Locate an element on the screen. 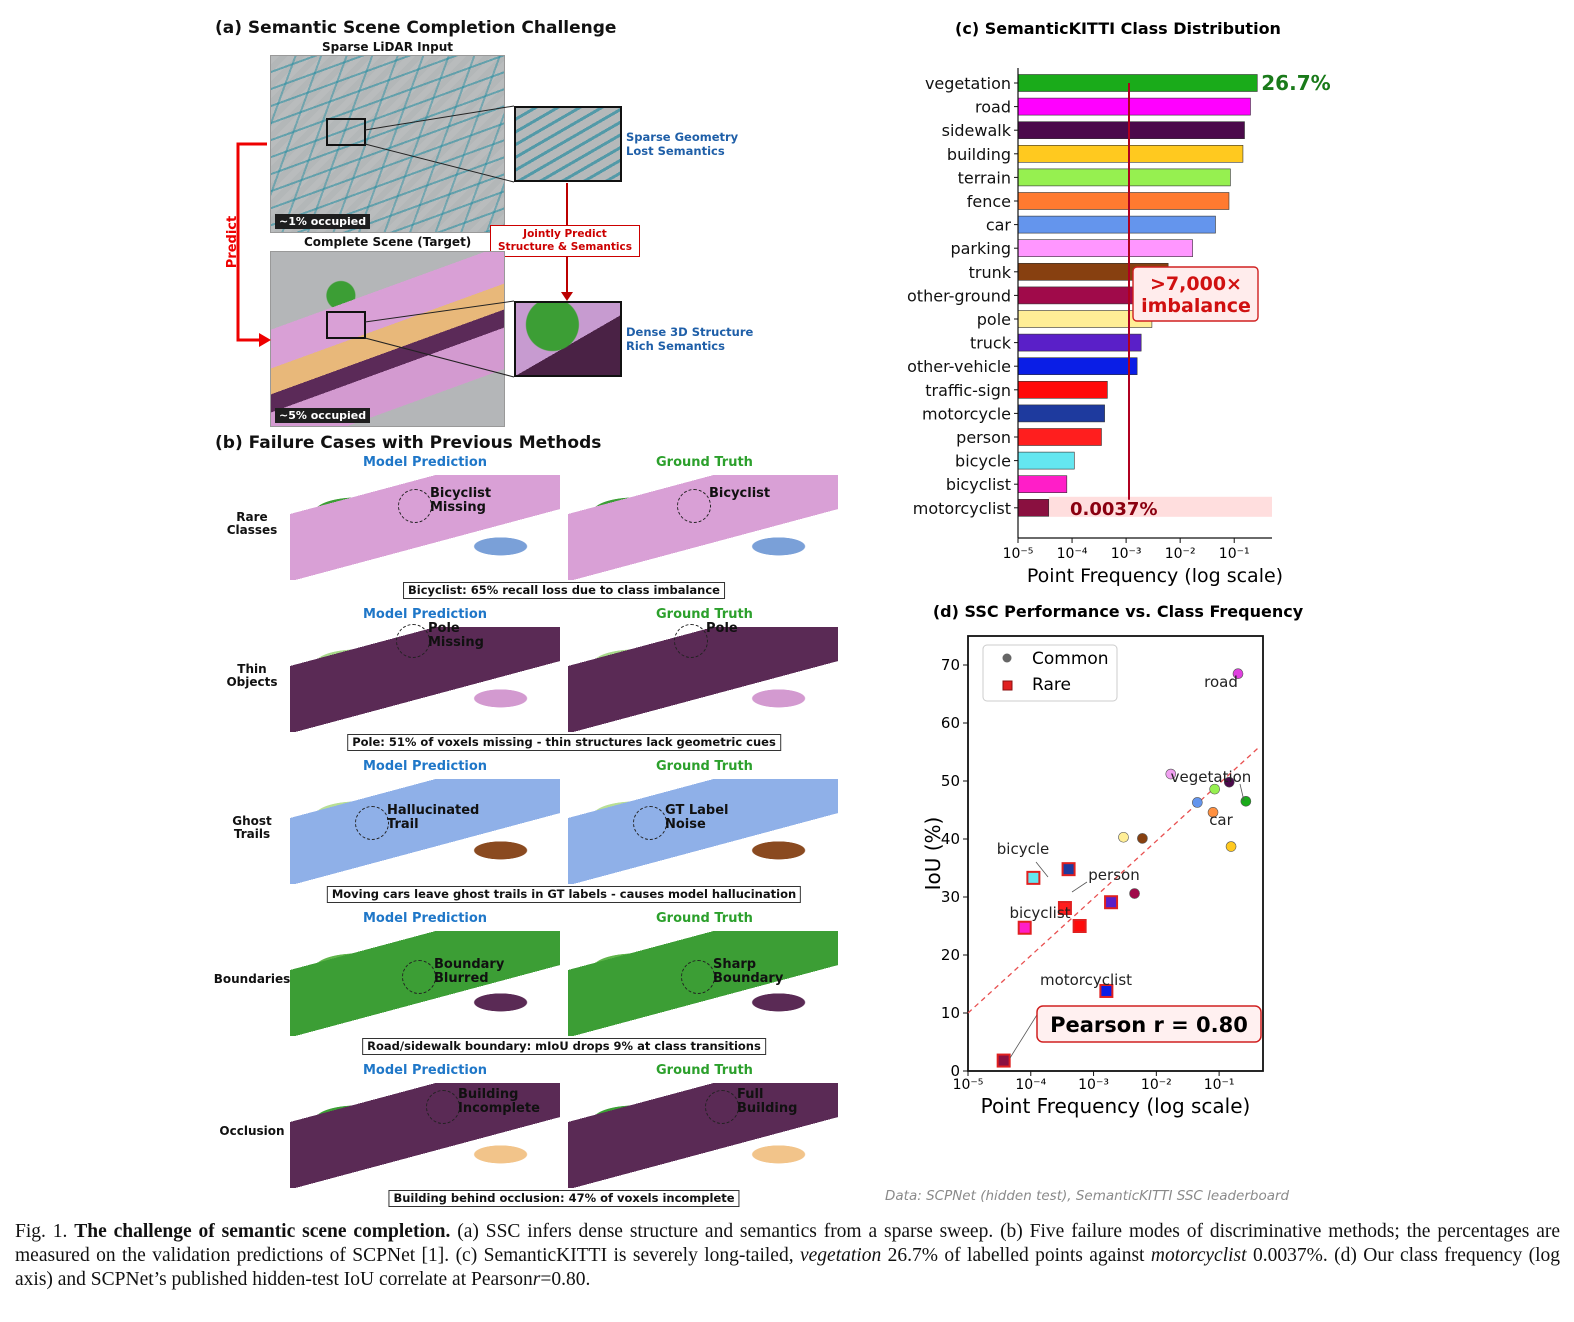 Image resolution: width=1574 pixels, height=1322 pixels. failure-row-label: Occlusion is located at coordinates (252, 1131).